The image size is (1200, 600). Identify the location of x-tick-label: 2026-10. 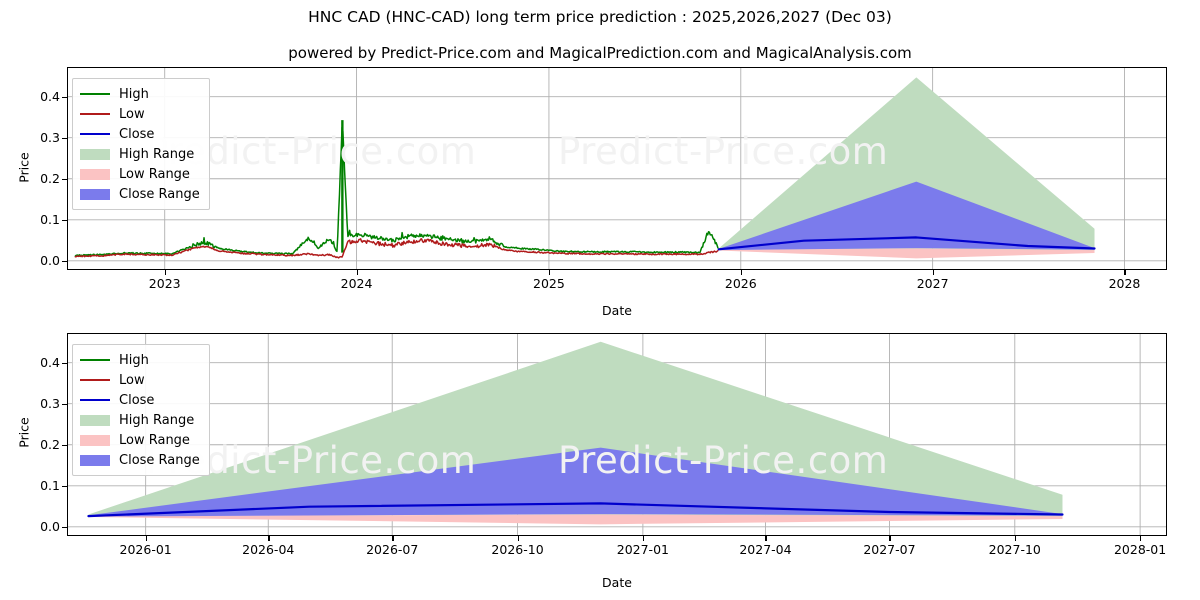
(517, 549).